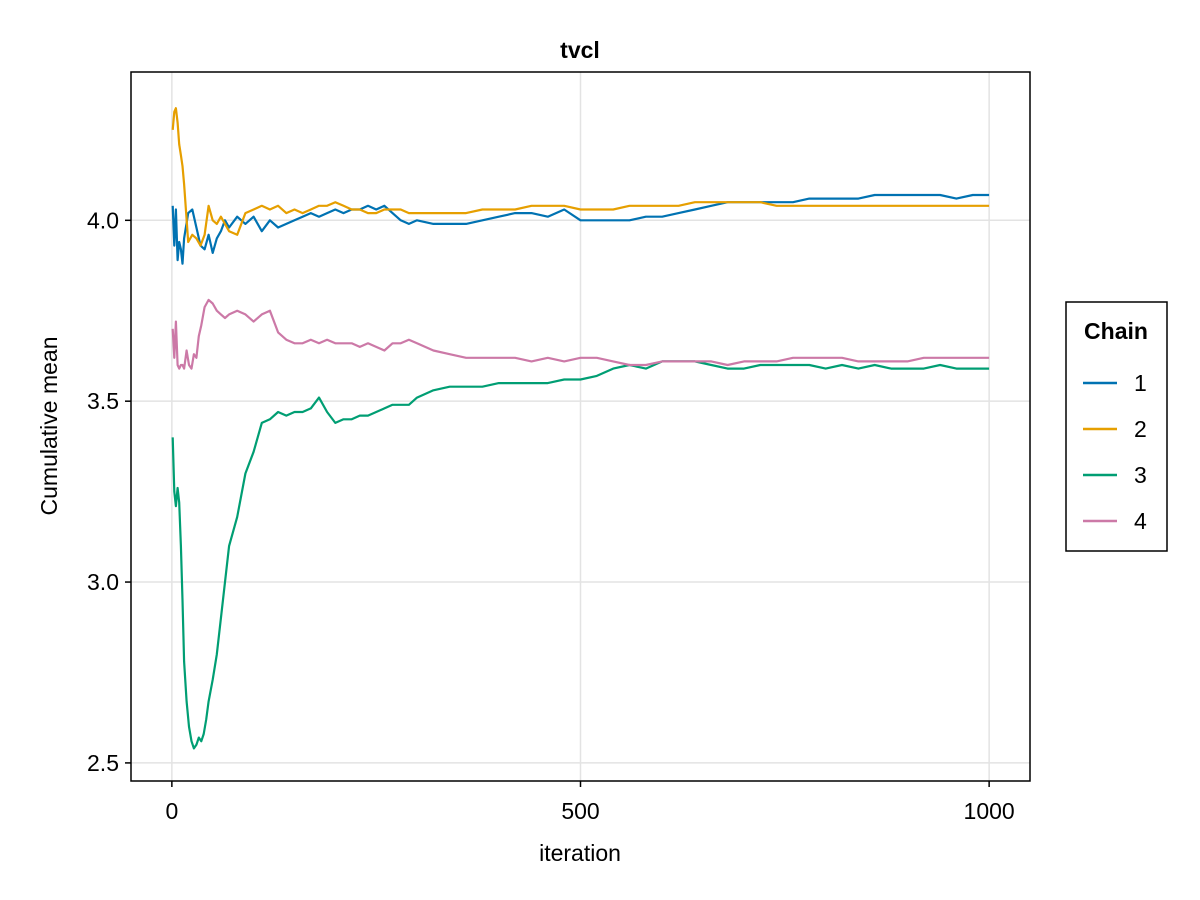 Image resolution: width=1200 pixels, height=900 pixels. What do you see at coordinates (103, 220) in the screenshot?
I see `y-tick-label: 4.0` at bounding box center [103, 220].